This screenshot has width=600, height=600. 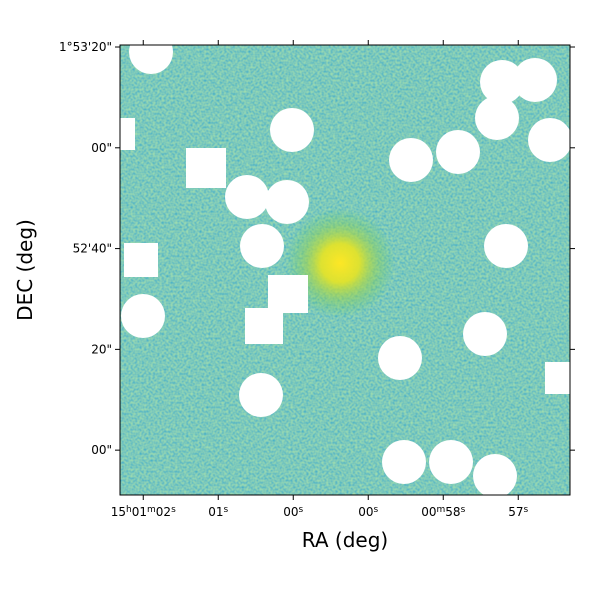 I want to click on y-tick-label: 1°53'20", so click(x=85, y=47).